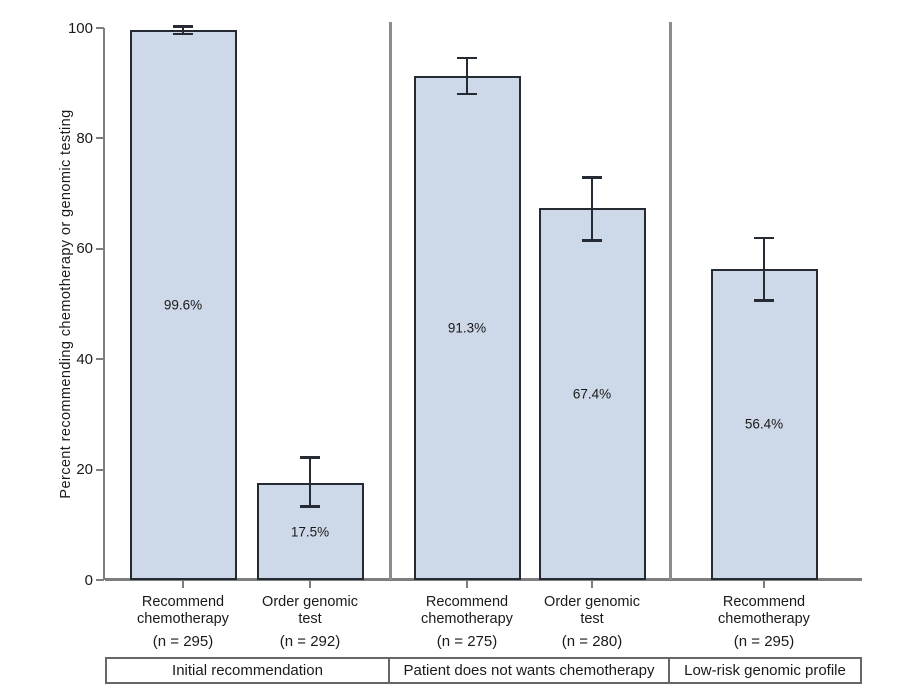 This screenshot has width=915, height=695. Describe the element at coordinates (80, 28) in the screenshot. I see `y-axis-tick-label: 100` at that location.